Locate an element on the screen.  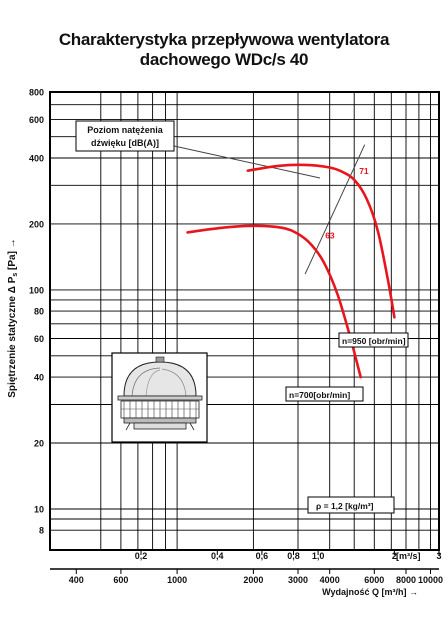
x-m3h-tick-label: 3000 is located at coordinates (298, 580).